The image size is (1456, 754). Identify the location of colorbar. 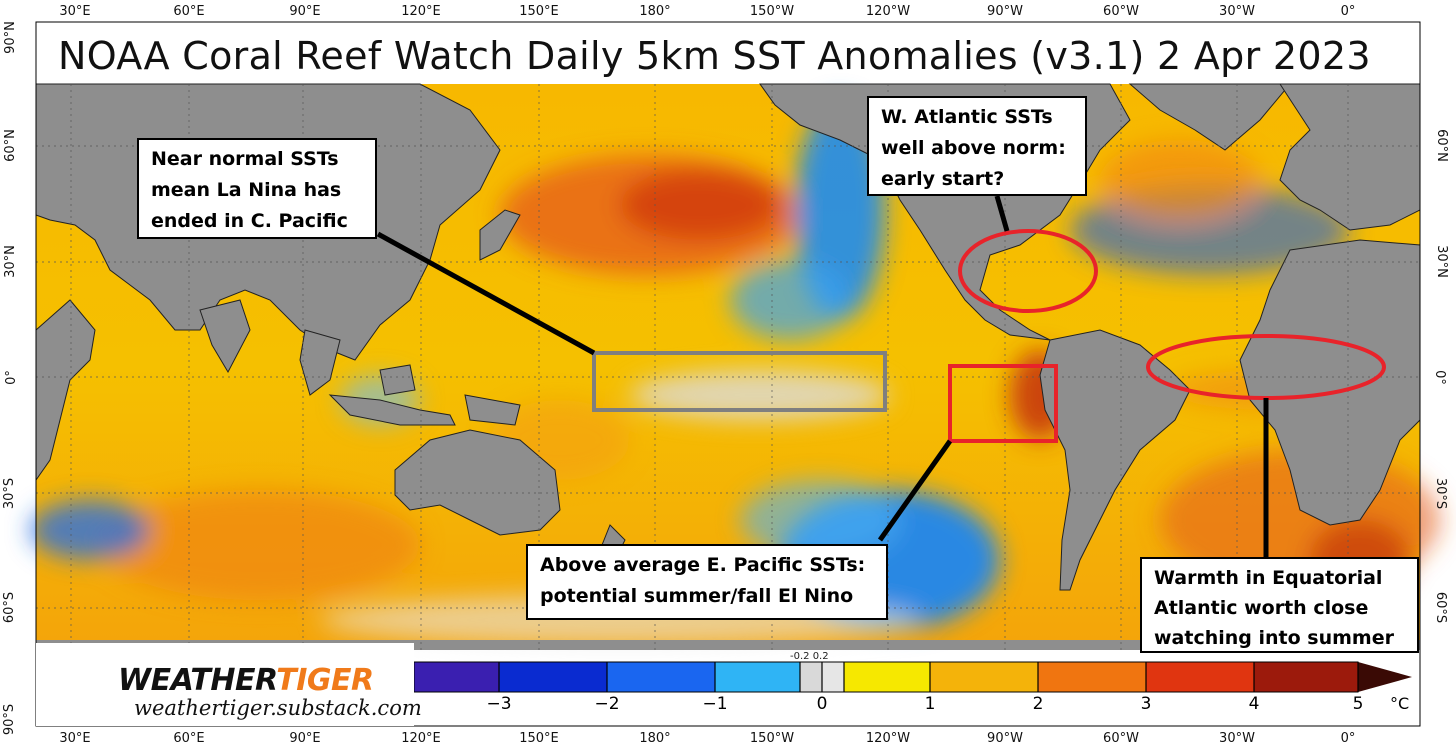
(912, 677).